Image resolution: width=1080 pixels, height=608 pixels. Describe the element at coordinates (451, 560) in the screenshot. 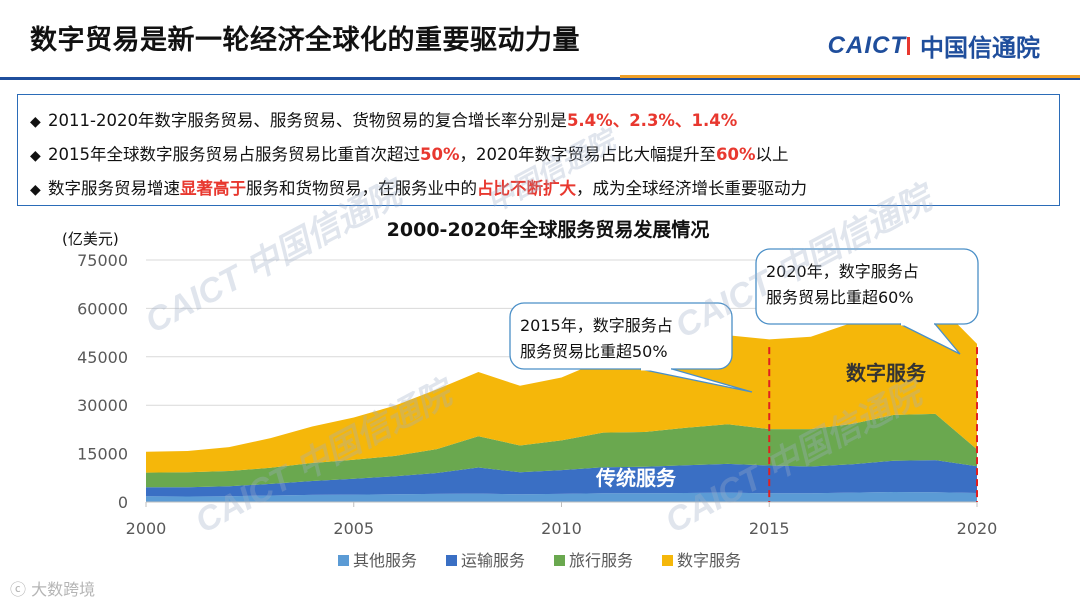

I see `legend-swatch-运输服务` at that location.